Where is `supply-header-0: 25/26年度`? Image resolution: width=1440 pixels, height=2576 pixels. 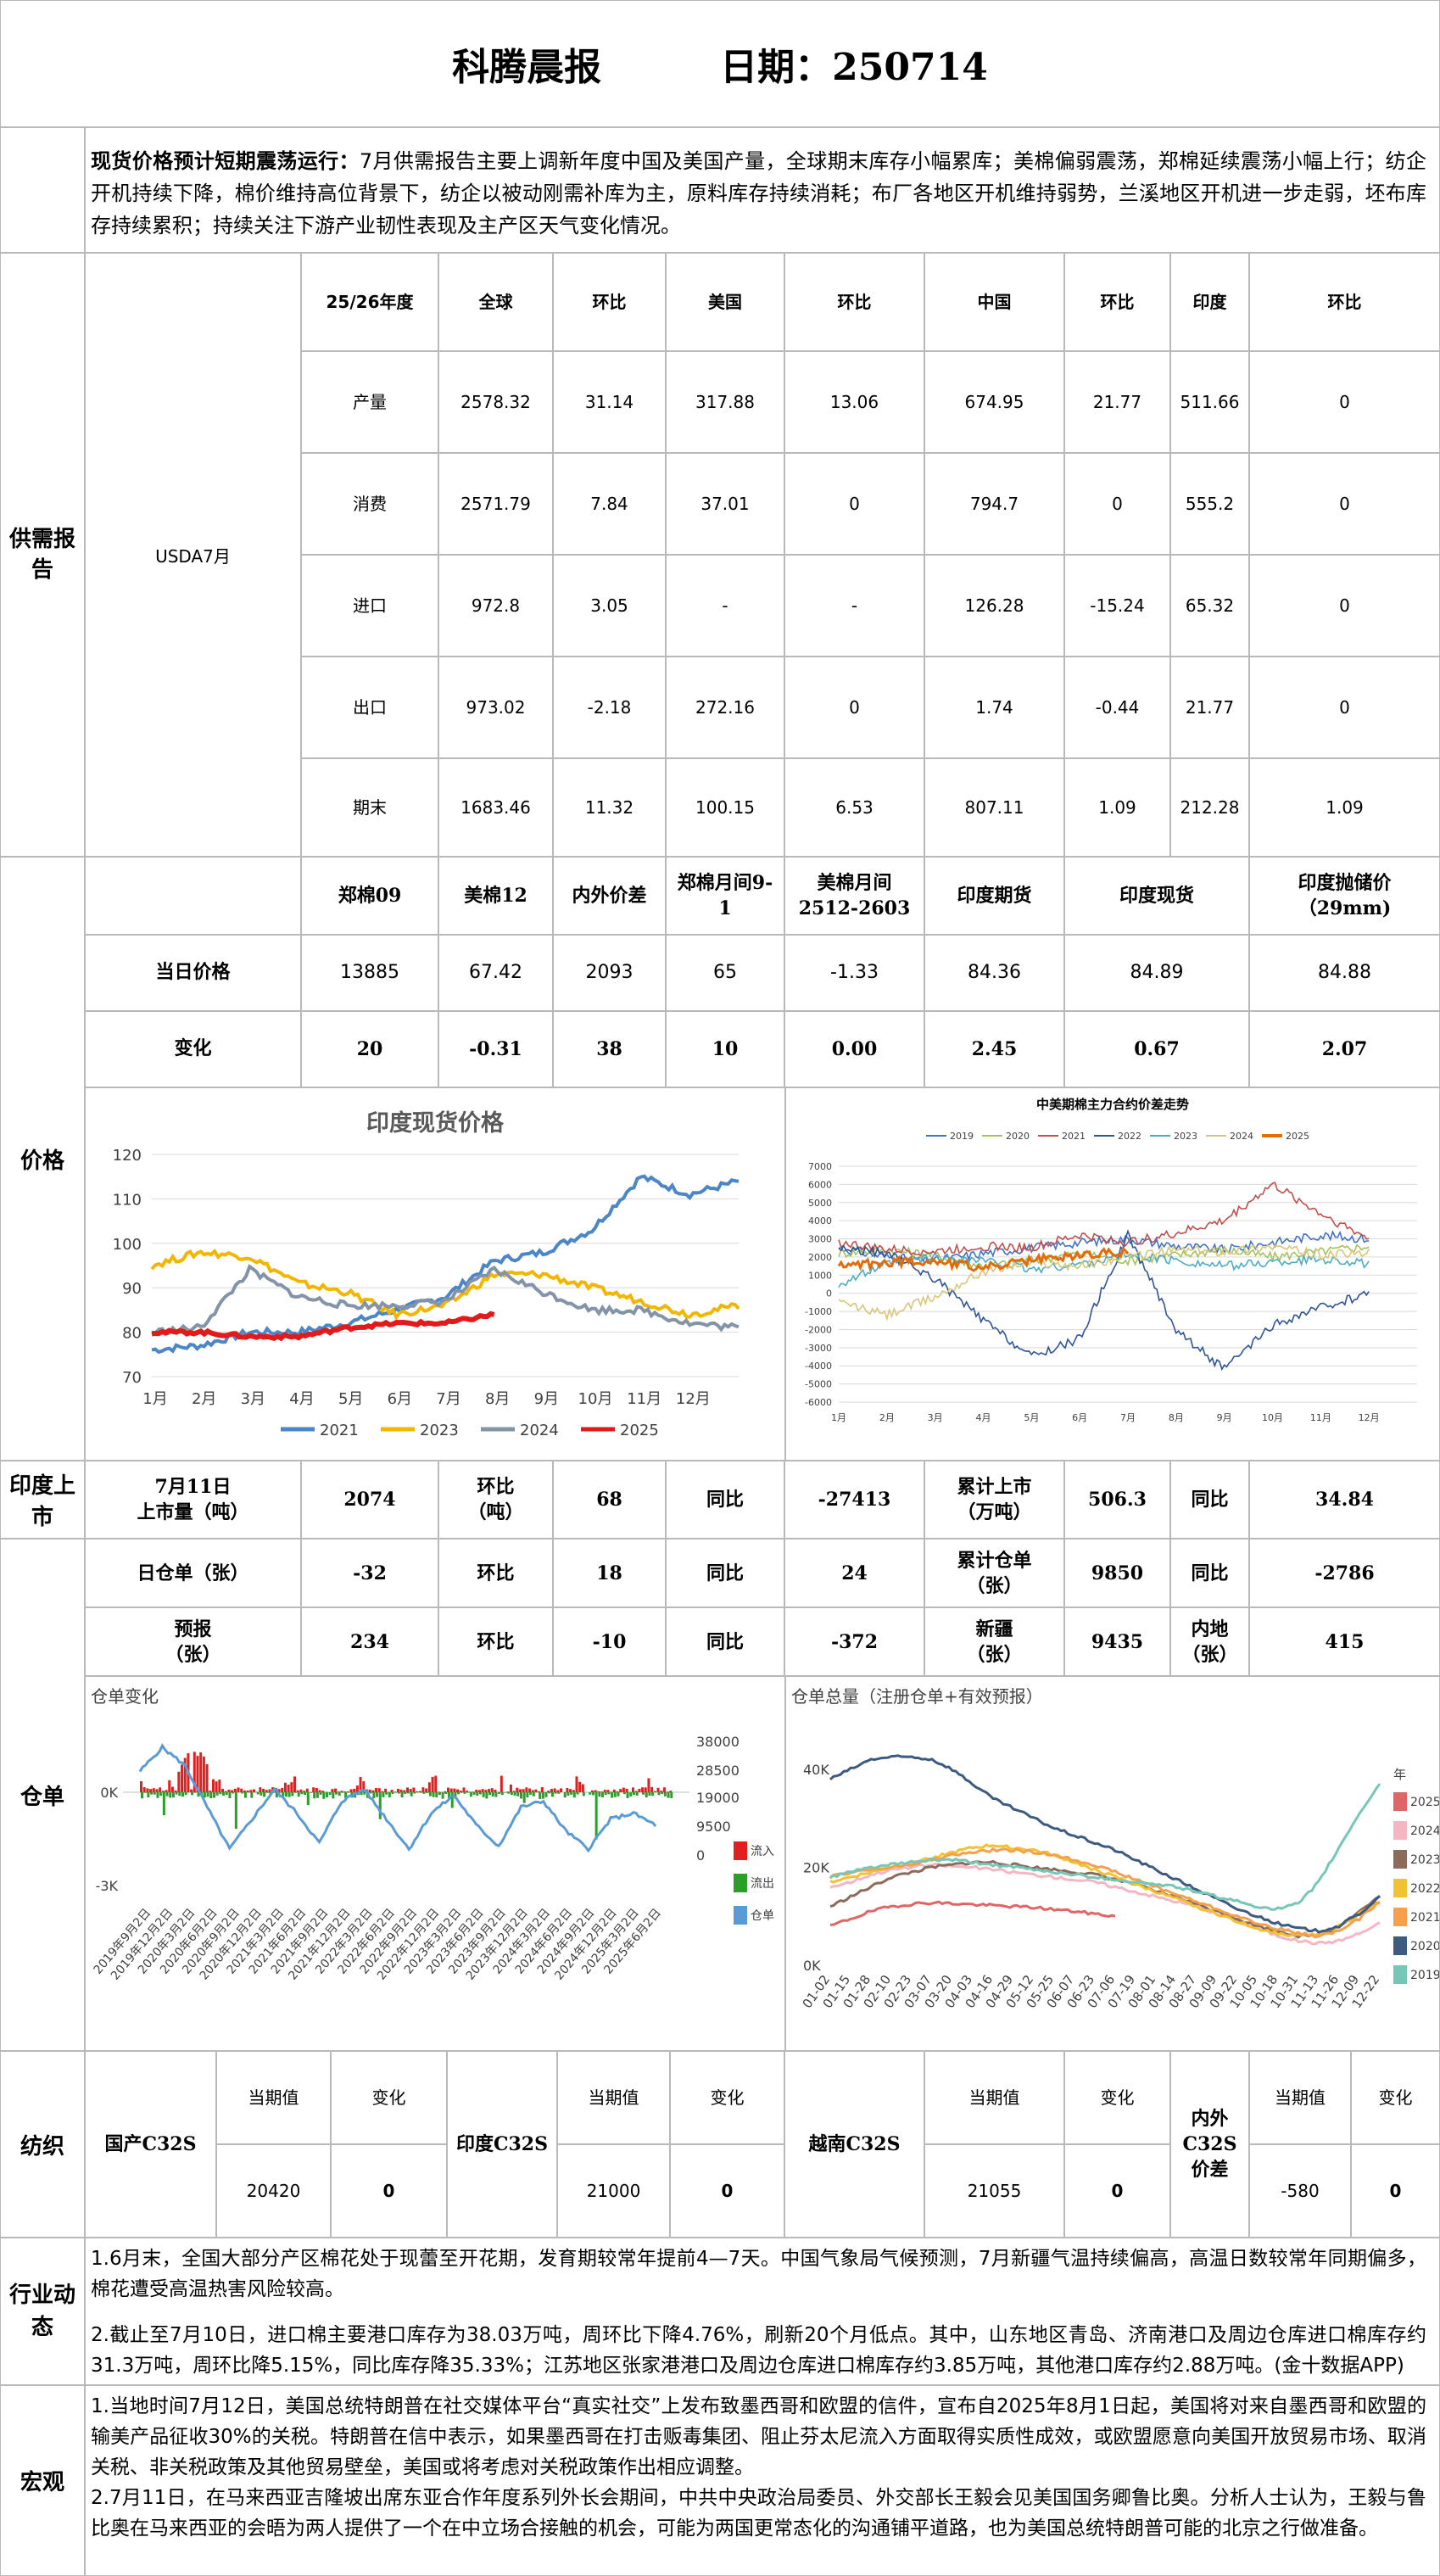 supply-header-0: 25/26年度 is located at coordinates (369, 302).